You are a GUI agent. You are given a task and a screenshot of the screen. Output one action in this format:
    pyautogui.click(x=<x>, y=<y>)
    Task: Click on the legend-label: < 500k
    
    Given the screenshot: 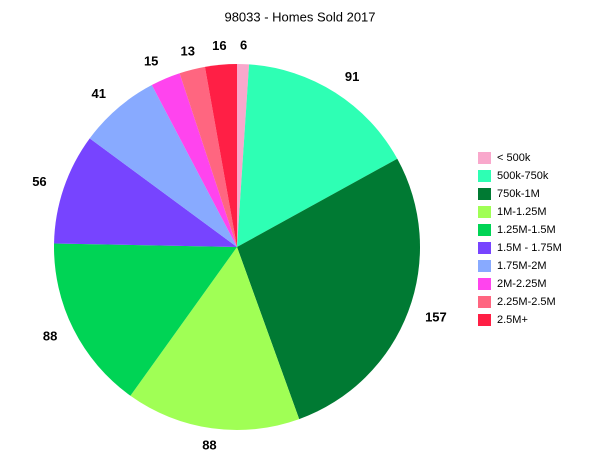 What is the action you would take?
    pyautogui.click(x=514, y=158)
    